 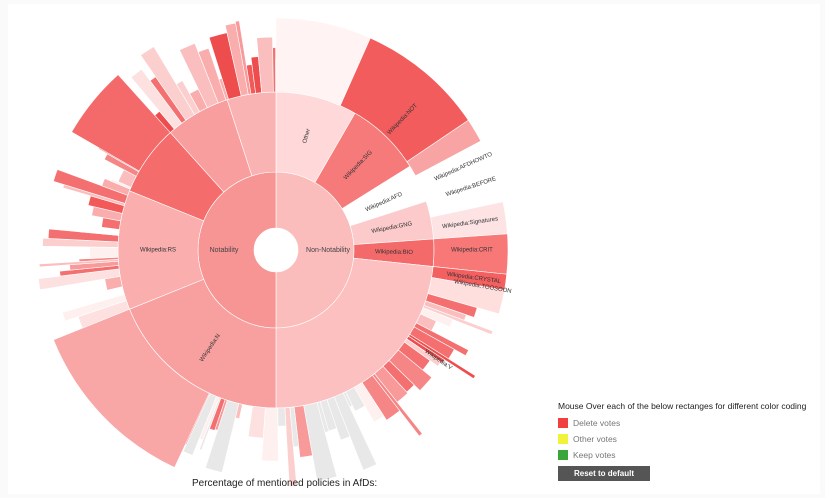 I want to click on keep-swatch, so click(x=563, y=455).